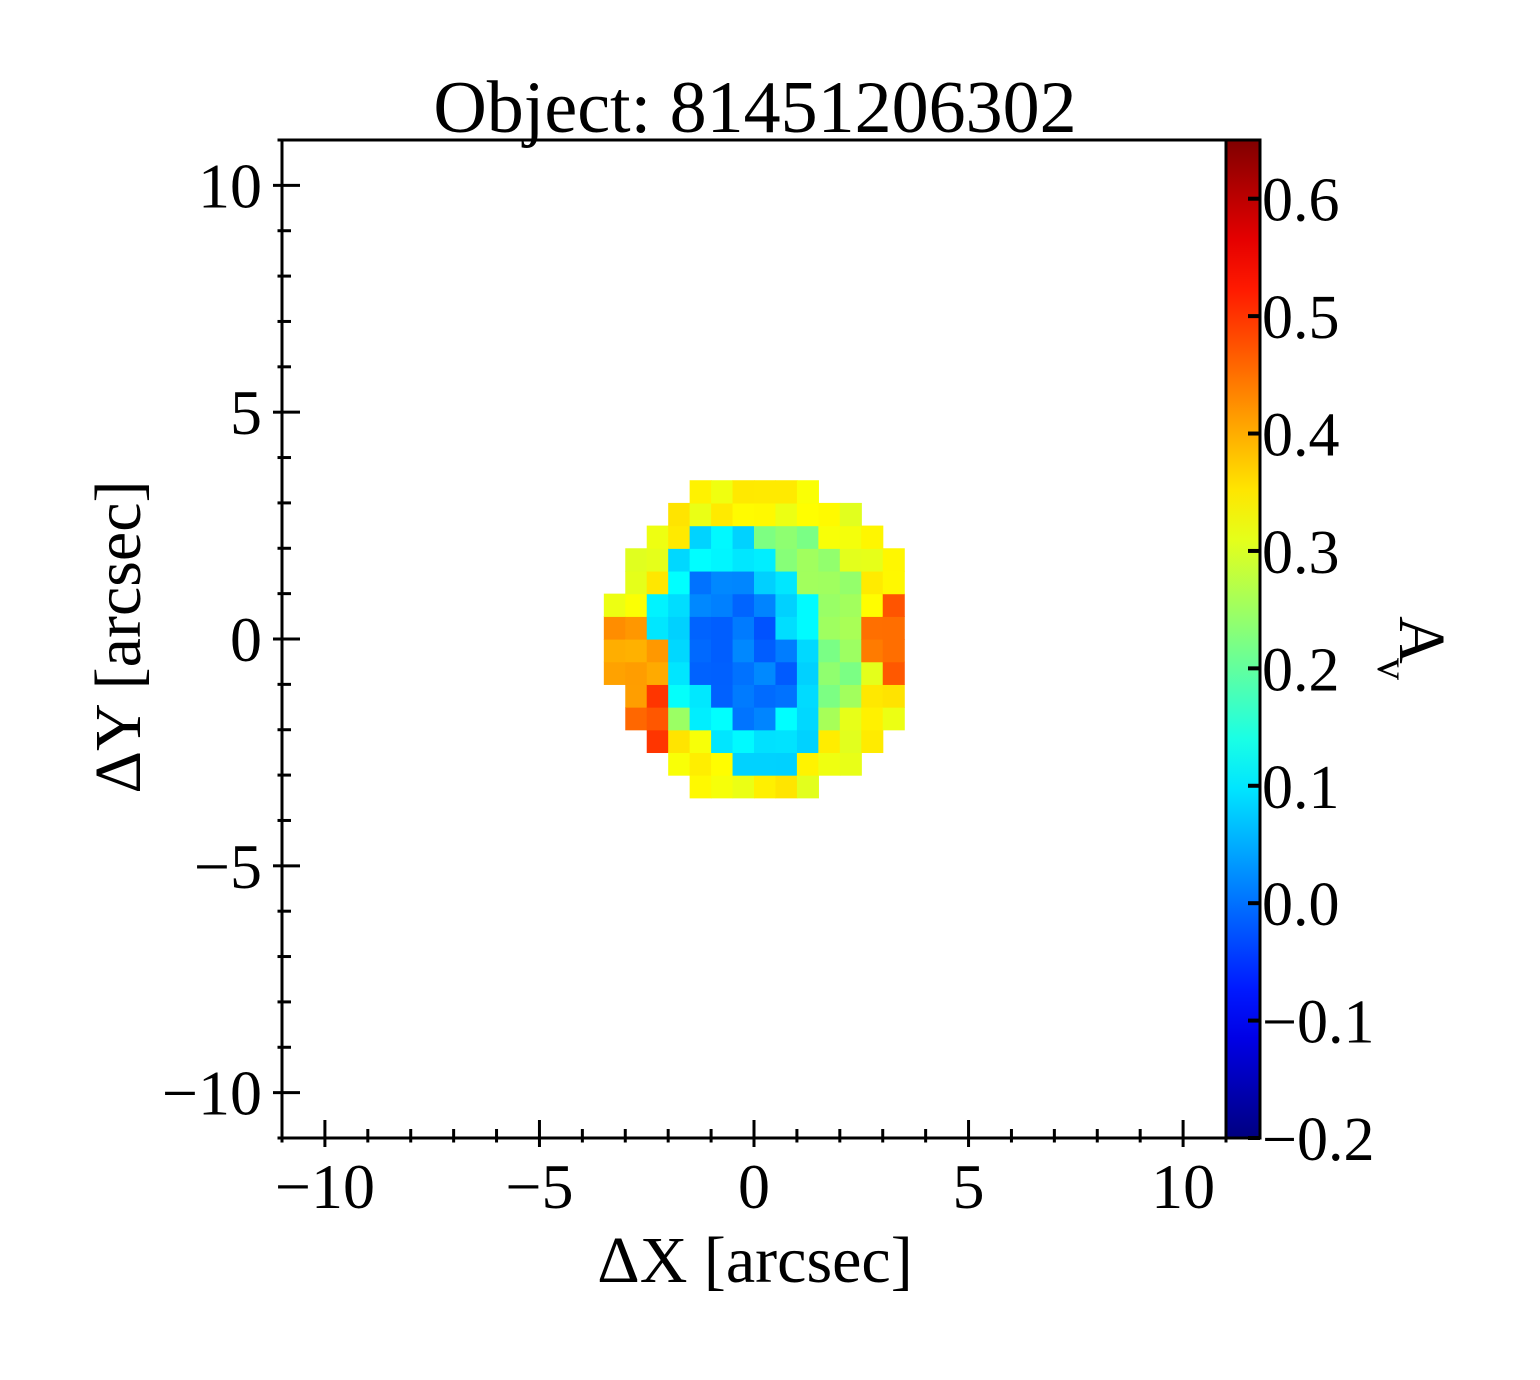 Image resolution: width=1540 pixels, height=1380 pixels. What do you see at coordinates (1421, 640) in the screenshot?
I see `colorbar-label-main: A` at bounding box center [1421, 640].